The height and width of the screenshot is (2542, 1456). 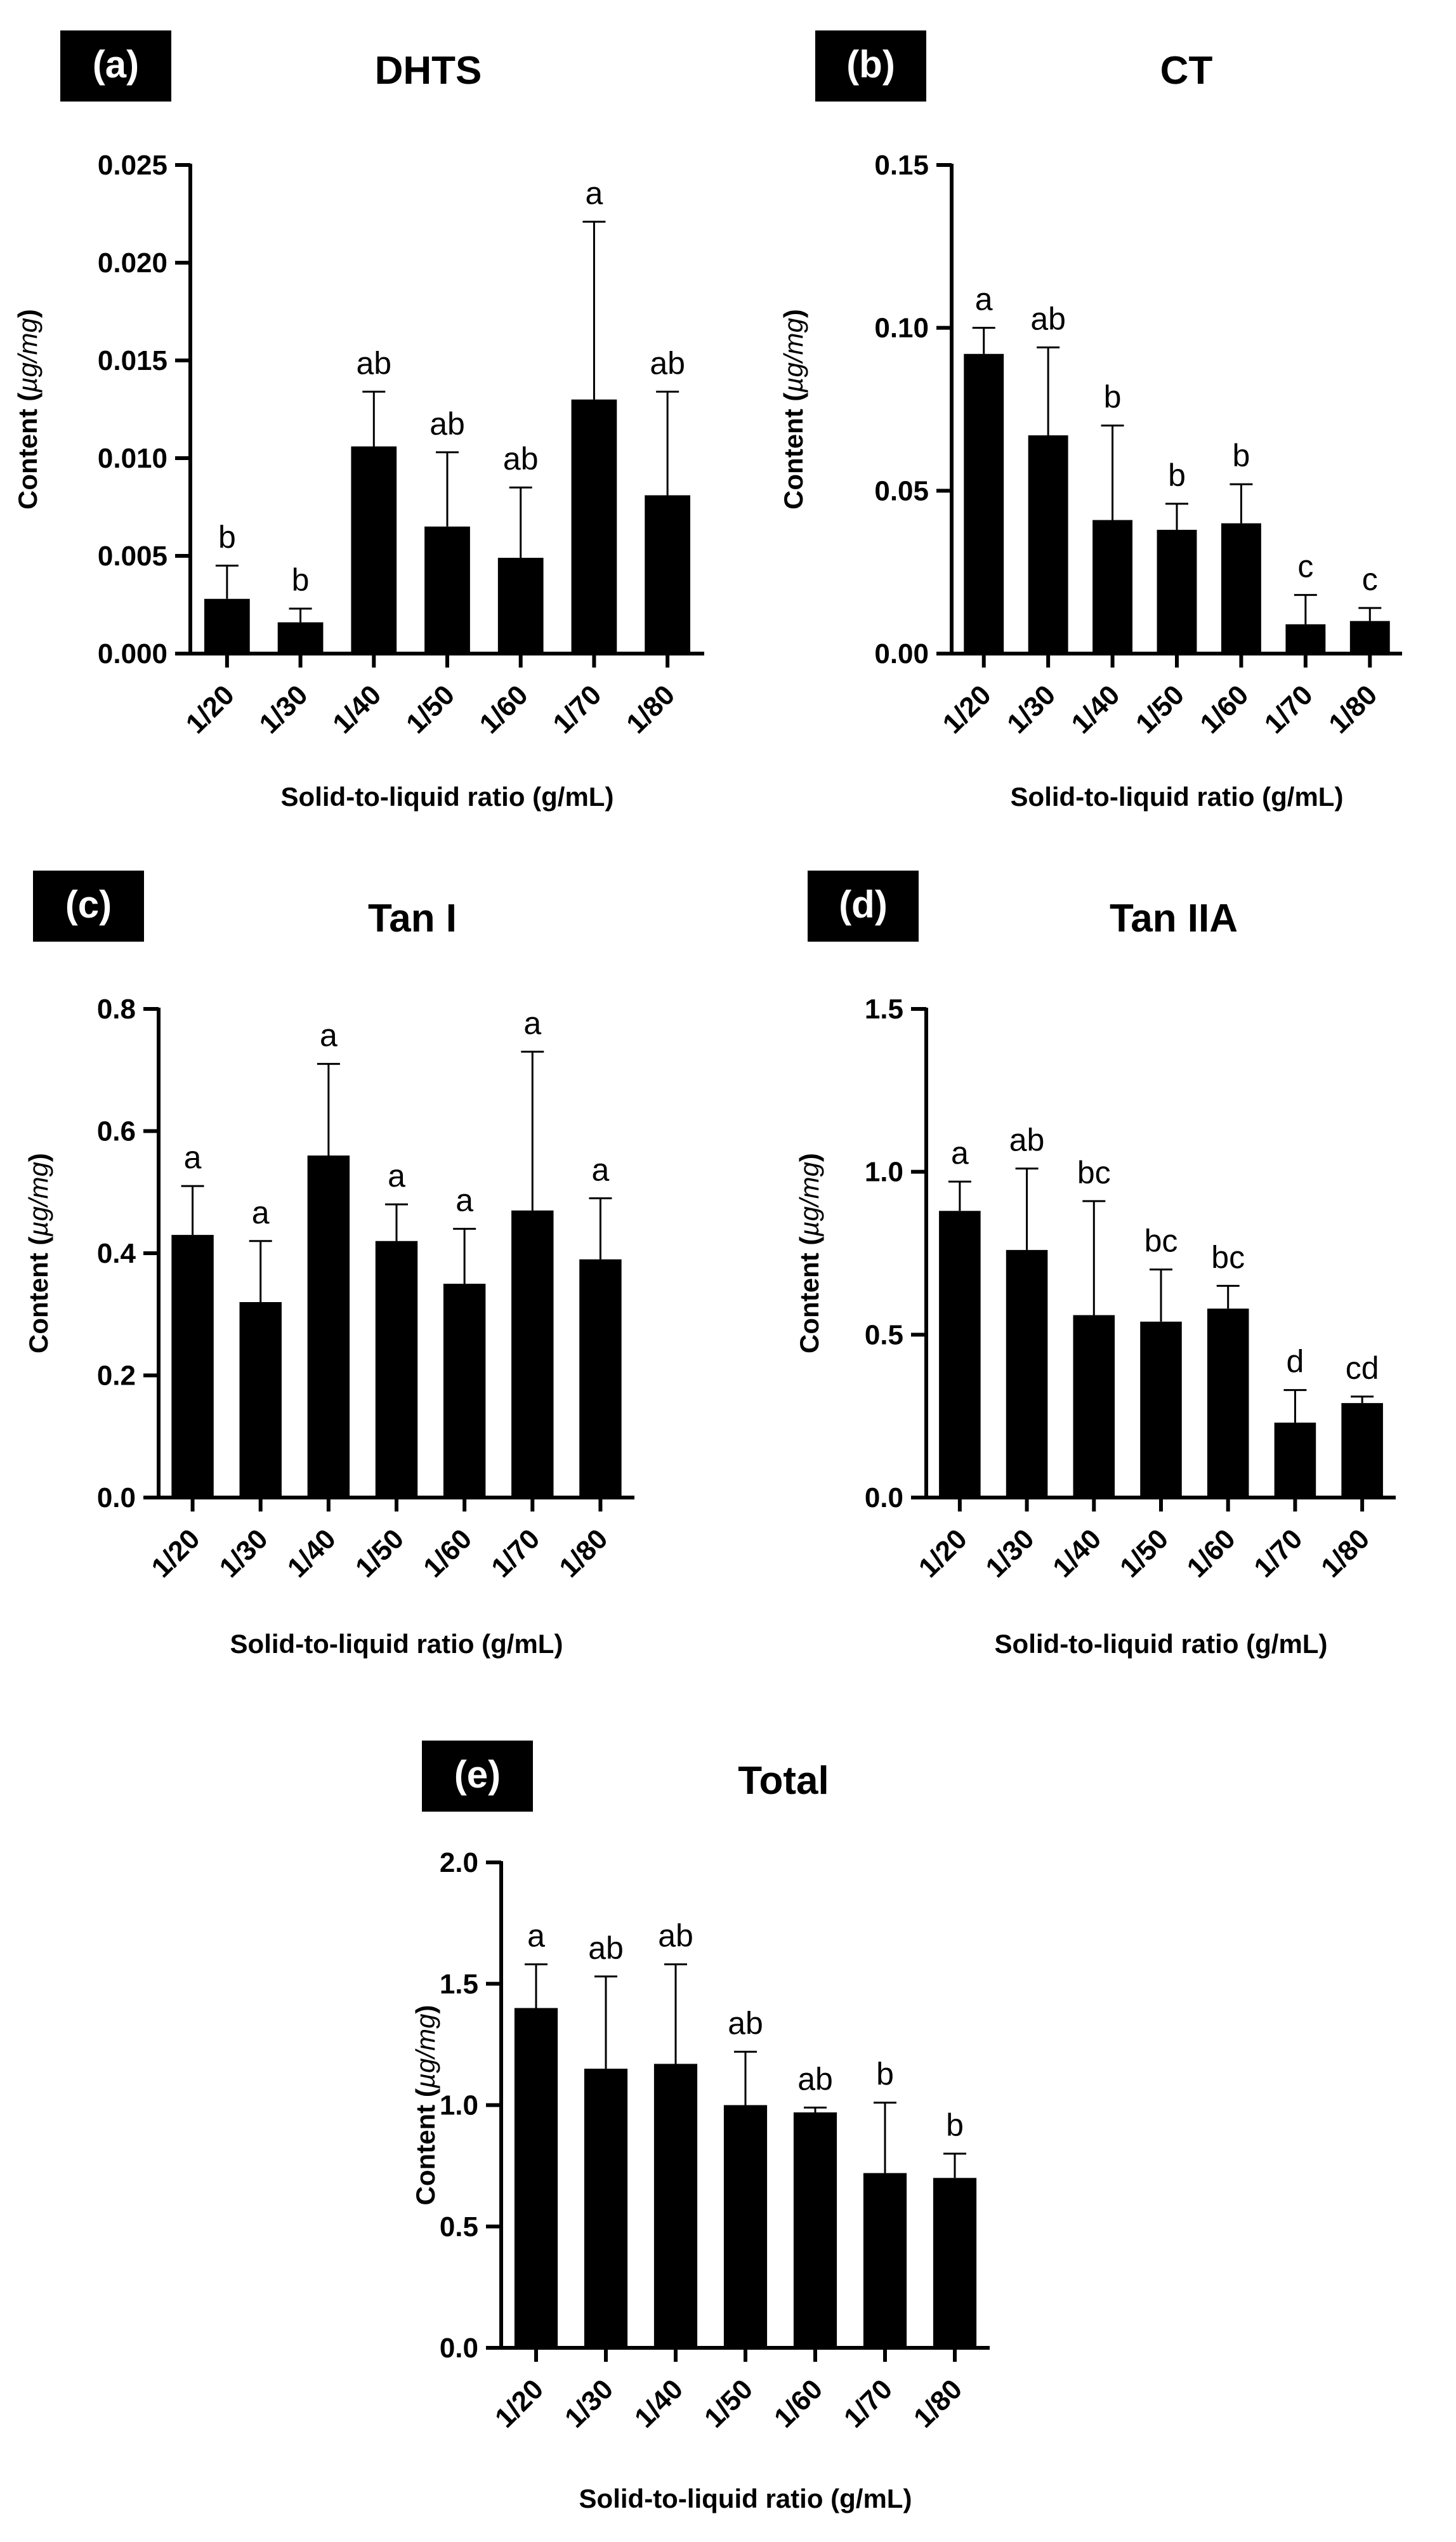 I want to click on y-tick-label: 0.2, so click(x=116, y=1376).